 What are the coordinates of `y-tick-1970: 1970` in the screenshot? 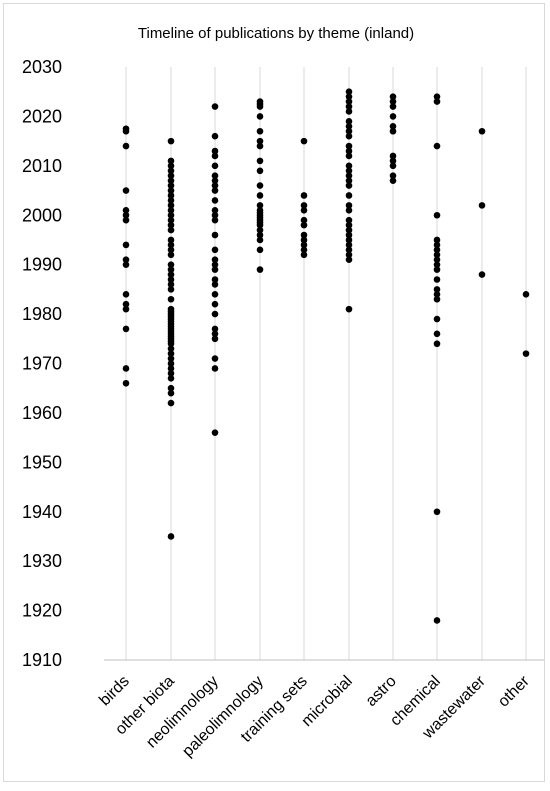 It's located at (42, 364).